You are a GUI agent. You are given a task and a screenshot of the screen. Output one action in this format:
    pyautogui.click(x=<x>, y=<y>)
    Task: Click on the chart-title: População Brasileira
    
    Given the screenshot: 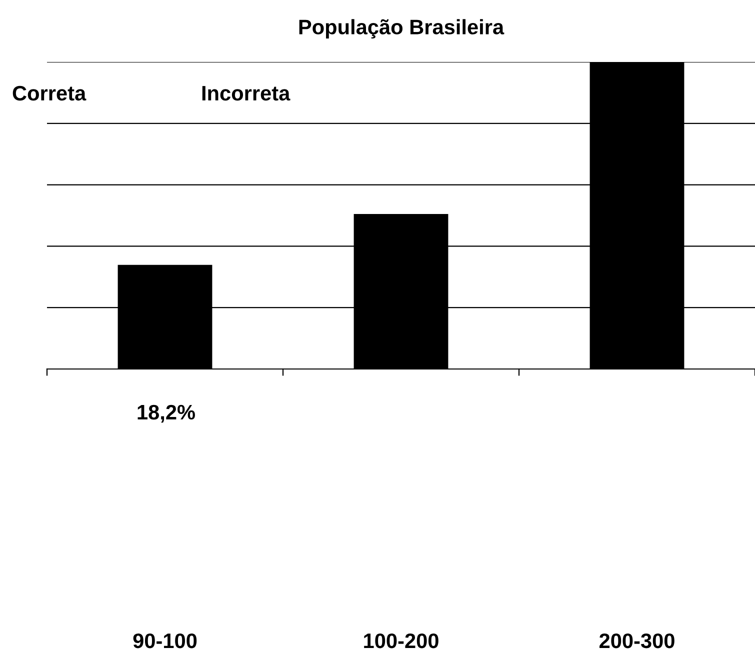 What is the action you would take?
    pyautogui.click(x=401, y=29)
    